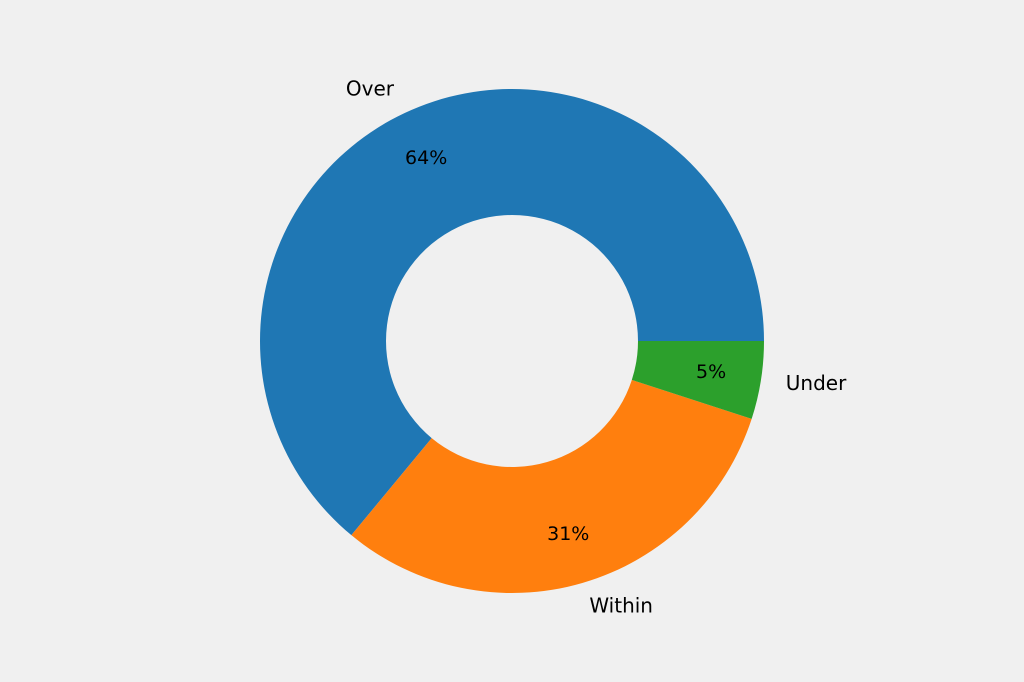  I want to click on category-label-under: Under, so click(816, 383).